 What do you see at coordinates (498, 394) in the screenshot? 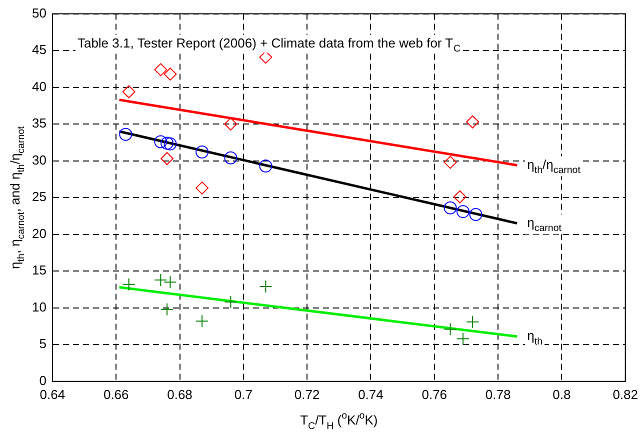
I see `x-tick-label: 0.78` at bounding box center [498, 394].